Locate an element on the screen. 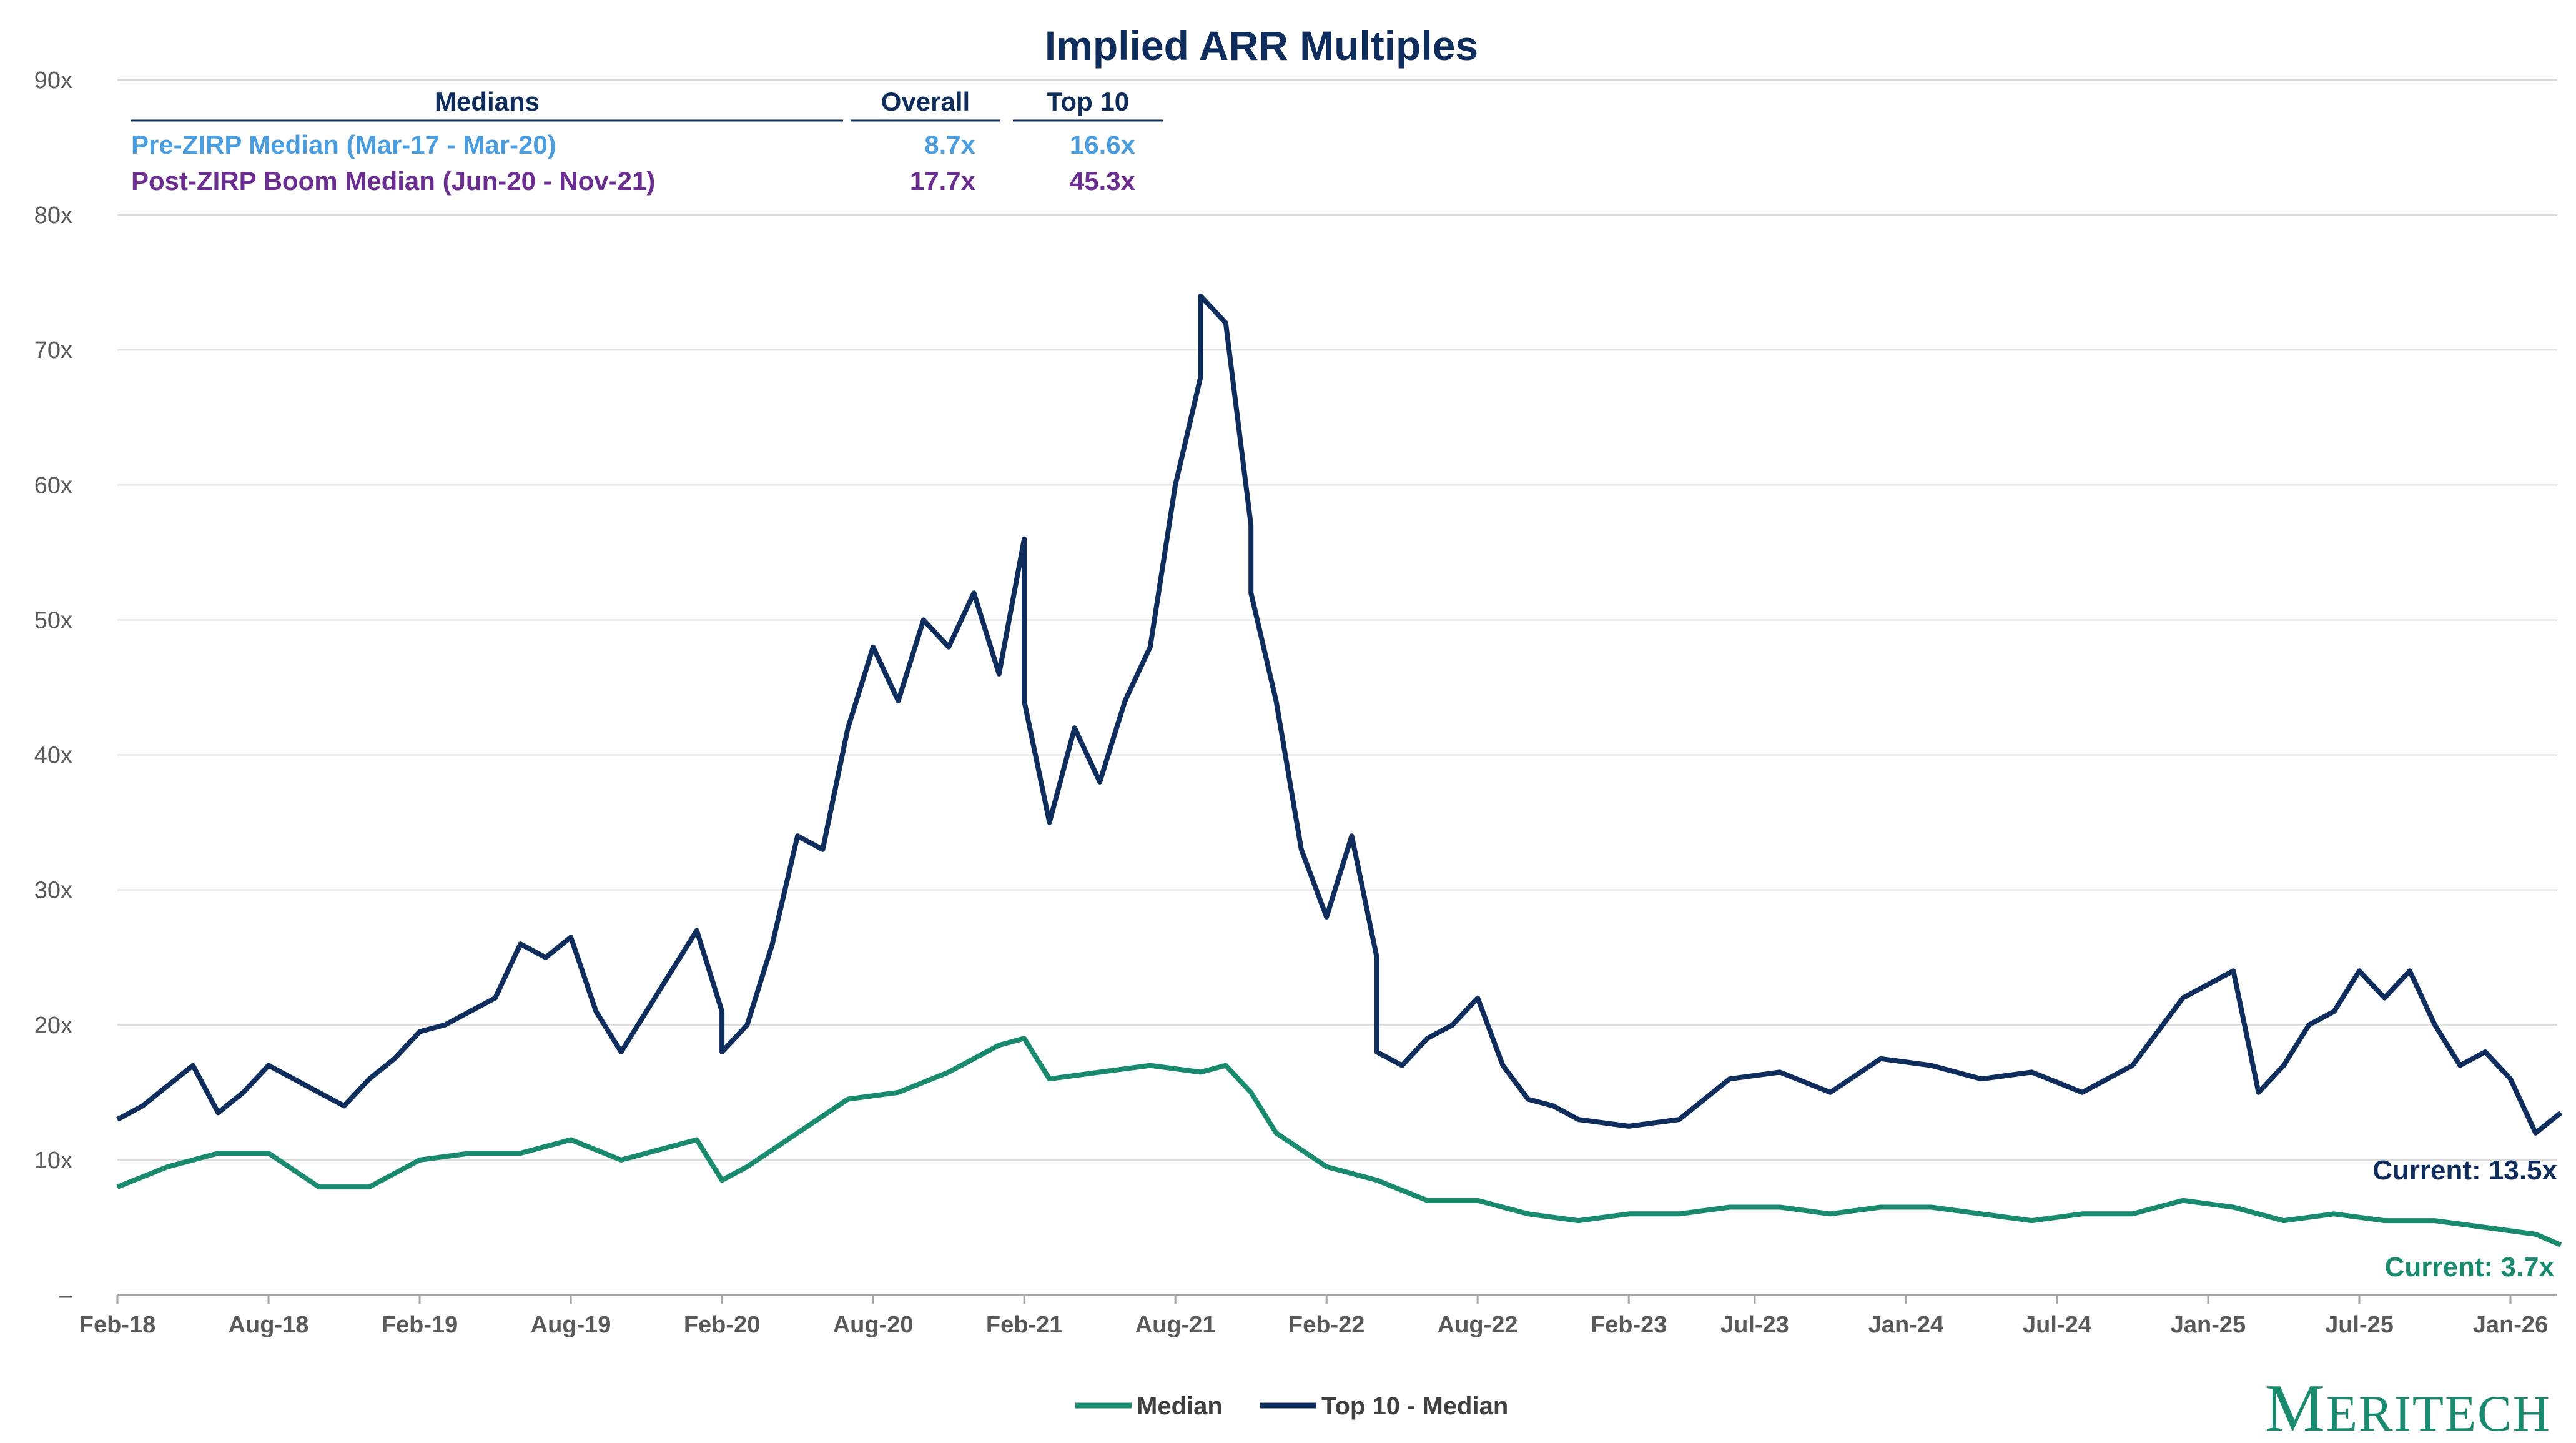 The width and height of the screenshot is (2576, 1443). medians-row-pre-zirp-label: Pre-ZIRP Median (Mar-17 - Mar-20) is located at coordinates (344, 144).